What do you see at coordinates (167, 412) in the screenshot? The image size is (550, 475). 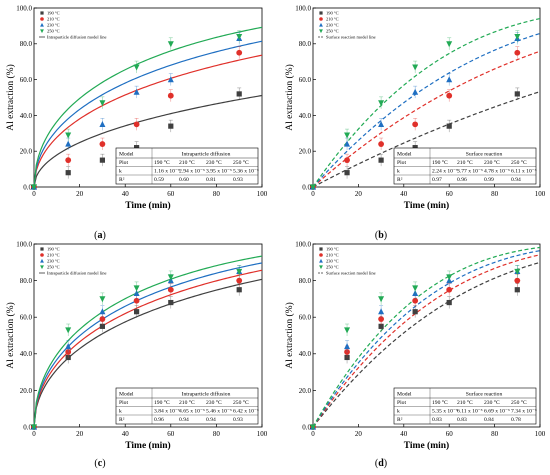 I see `table-cell: 3.84 x 10⁻³` at bounding box center [167, 412].